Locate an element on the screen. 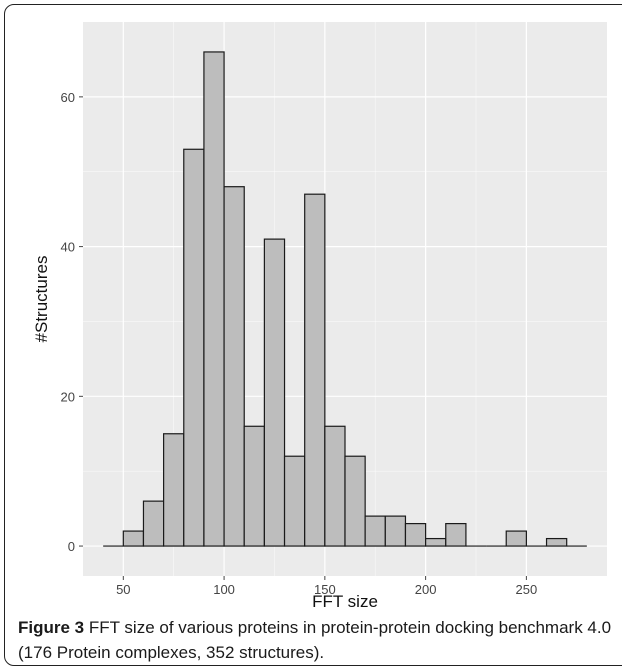 The width and height of the screenshot is (622, 671). y-axis-title: #Structures is located at coordinates (41, 299).